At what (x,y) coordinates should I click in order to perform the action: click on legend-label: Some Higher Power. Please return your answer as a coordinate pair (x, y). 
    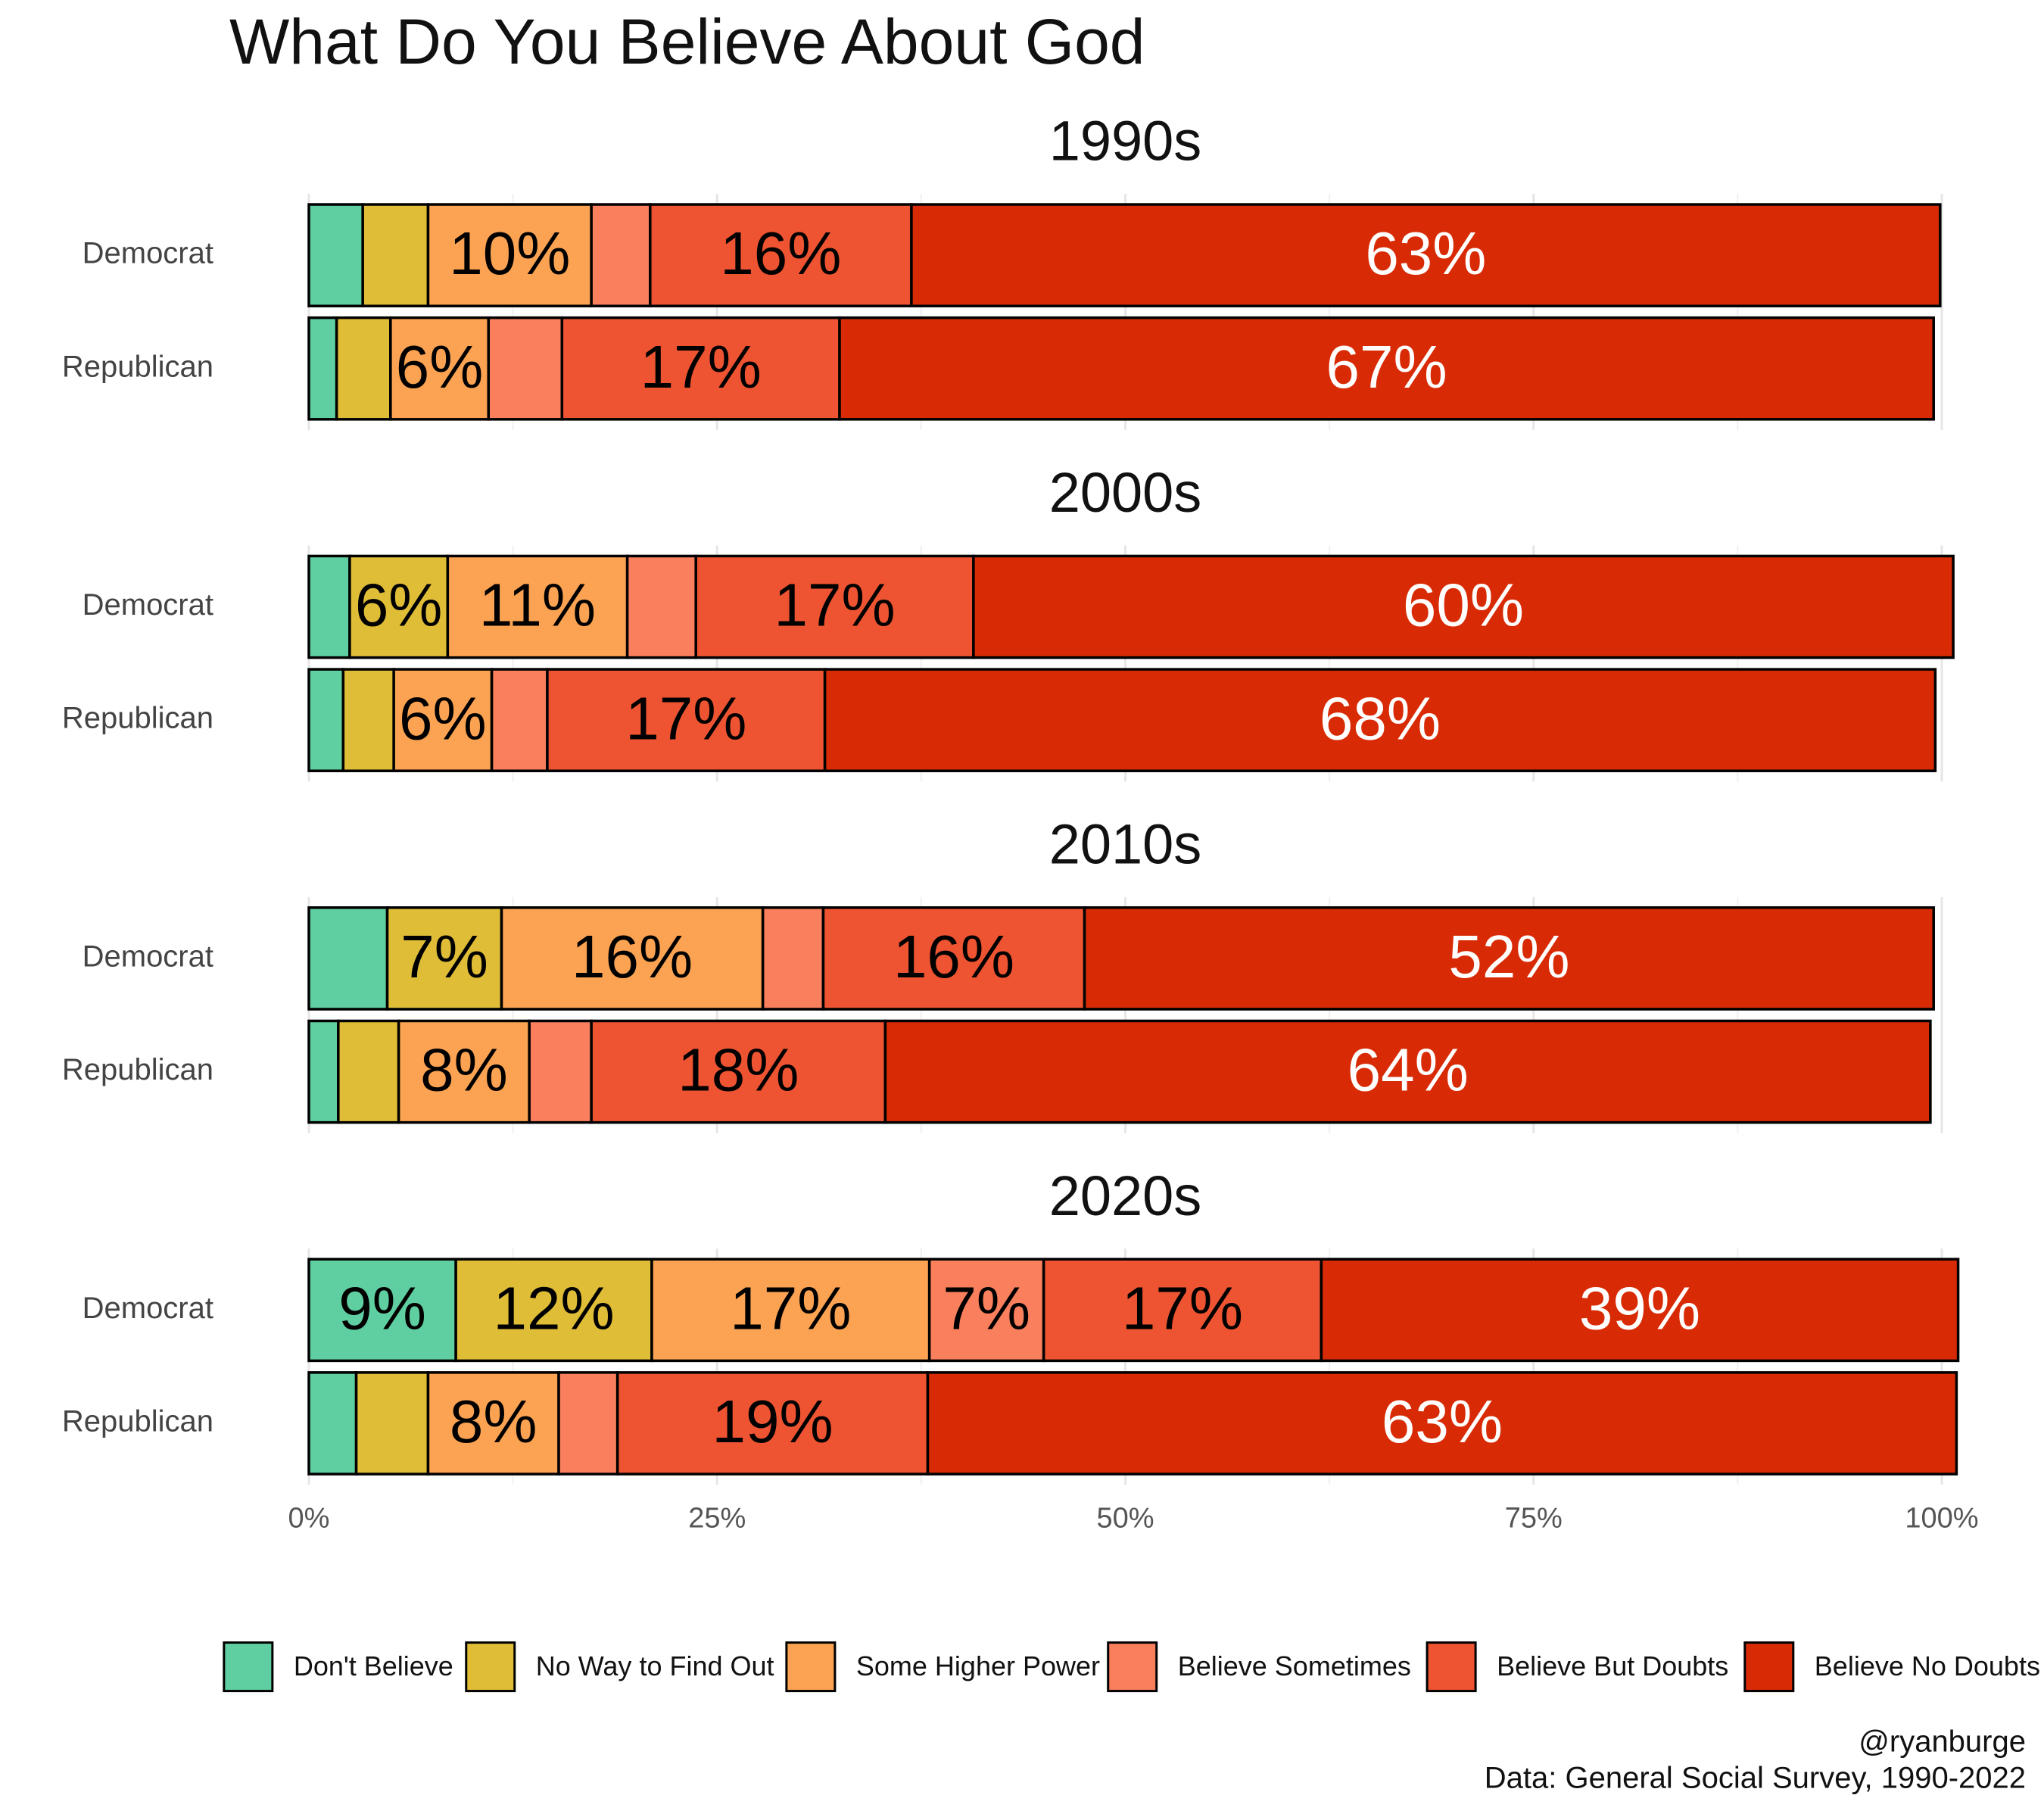
    Looking at the image, I should click on (978, 1665).